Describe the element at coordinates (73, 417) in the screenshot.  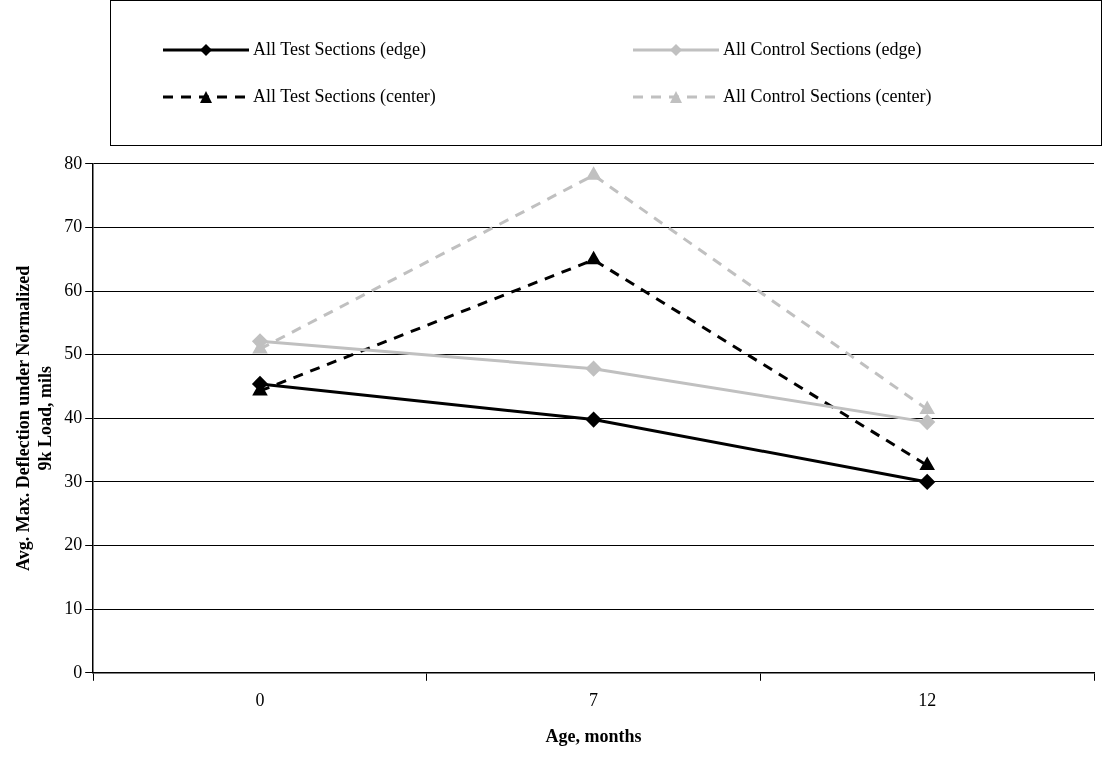
I see `y-tick-label: 40` at that location.